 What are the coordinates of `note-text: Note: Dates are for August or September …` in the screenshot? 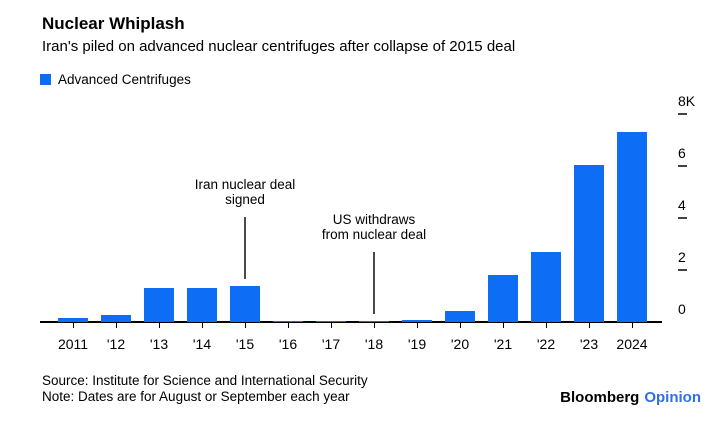 It's located at (196, 396).